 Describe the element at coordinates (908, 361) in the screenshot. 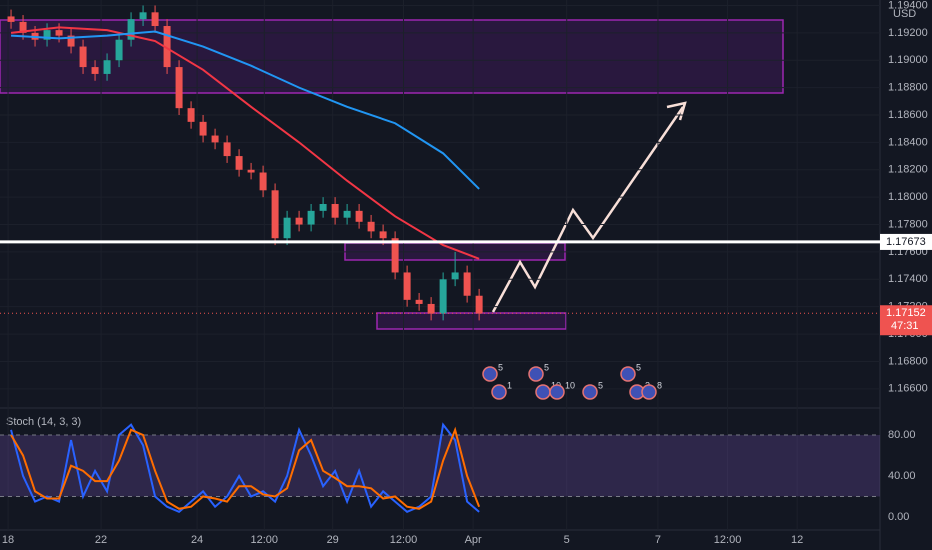

I see `y-tick-label: 1.16800` at that location.